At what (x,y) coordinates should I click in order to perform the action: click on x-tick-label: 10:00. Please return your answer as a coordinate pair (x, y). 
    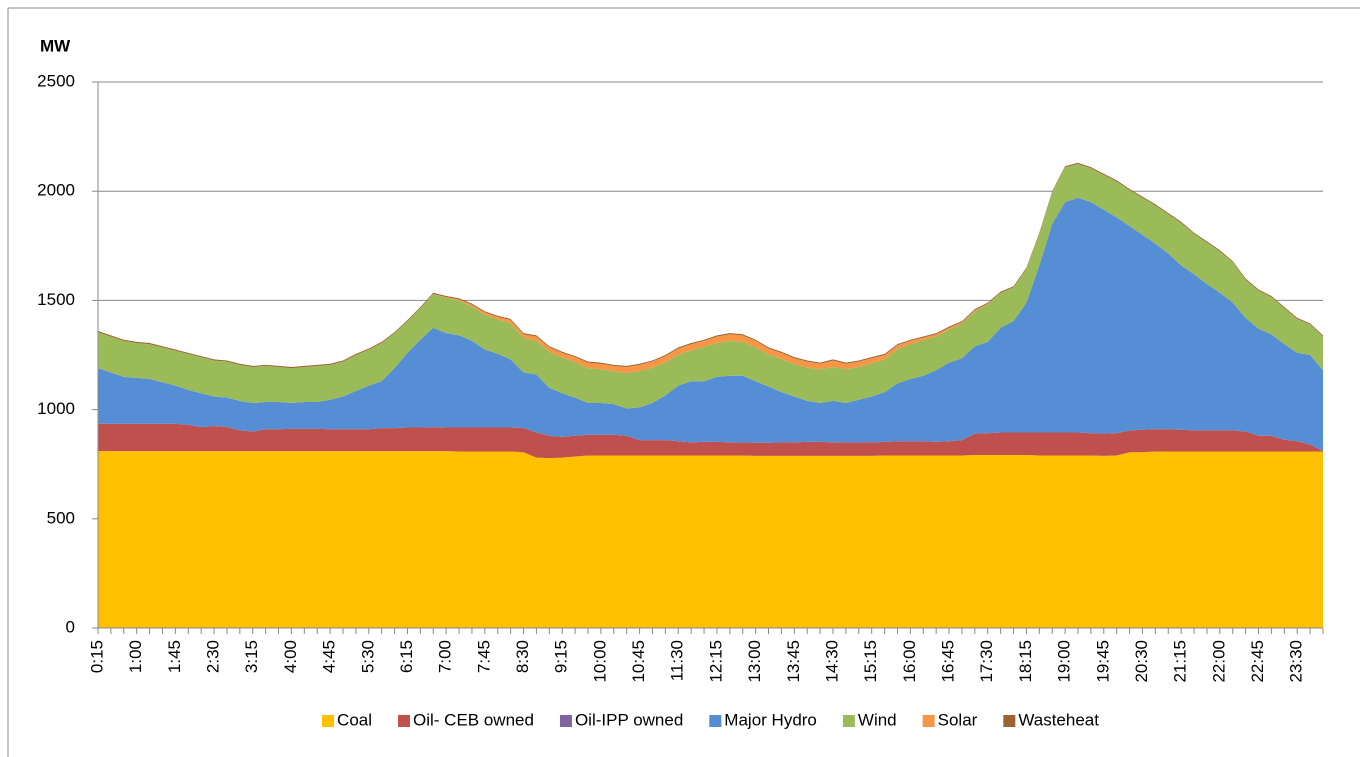
    Looking at the image, I should click on (599, 661).